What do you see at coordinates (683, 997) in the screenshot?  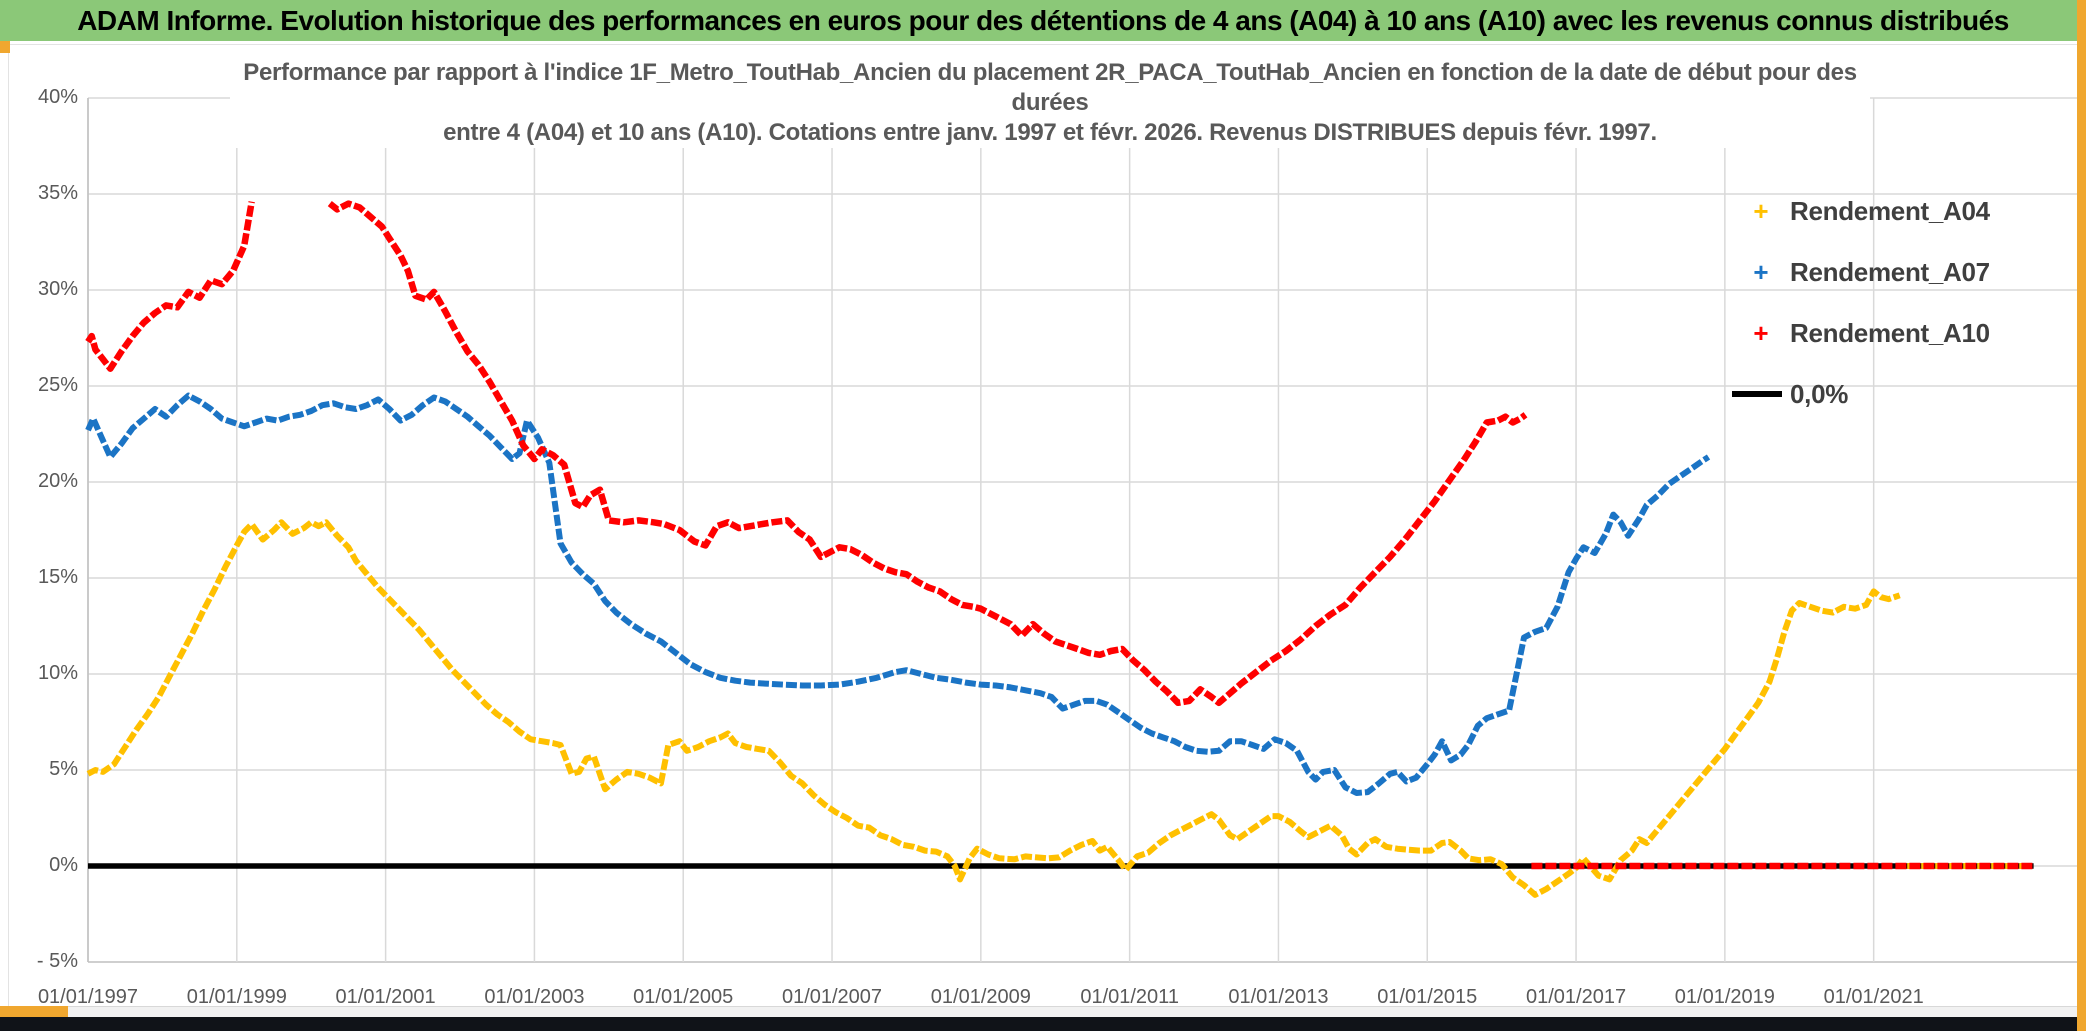 I see `x-tick-label-2005: 01/01/2005` at bounding box center [683, 997].